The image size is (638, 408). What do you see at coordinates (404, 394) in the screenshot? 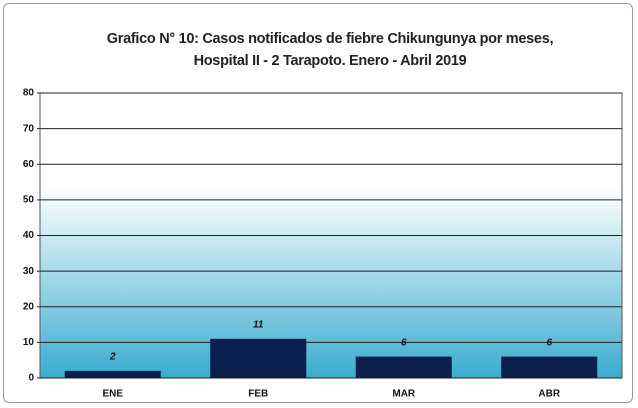
I see `x-tick-label: MAR` at bounding box center [404, 394].